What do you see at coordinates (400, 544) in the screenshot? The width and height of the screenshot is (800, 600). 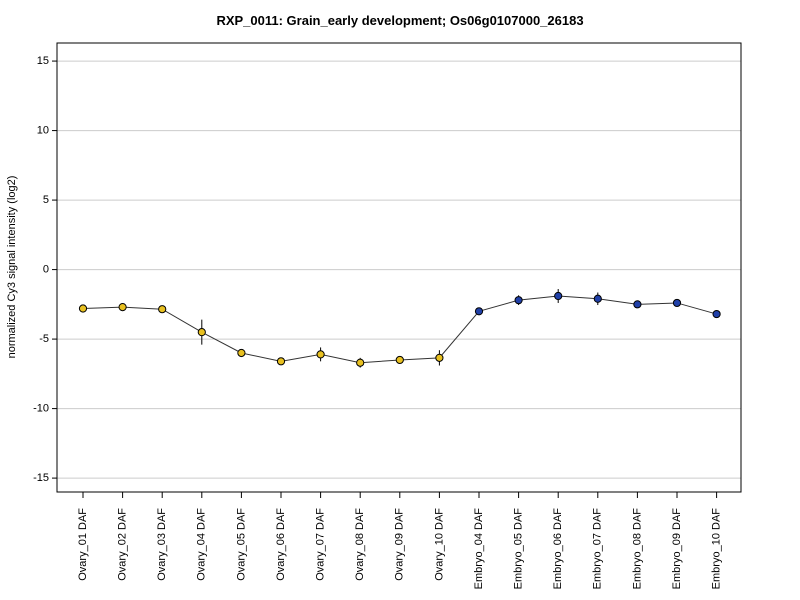 I see `x-tick-label: Ovary_09 DAF` at bounding box center [400, 544].